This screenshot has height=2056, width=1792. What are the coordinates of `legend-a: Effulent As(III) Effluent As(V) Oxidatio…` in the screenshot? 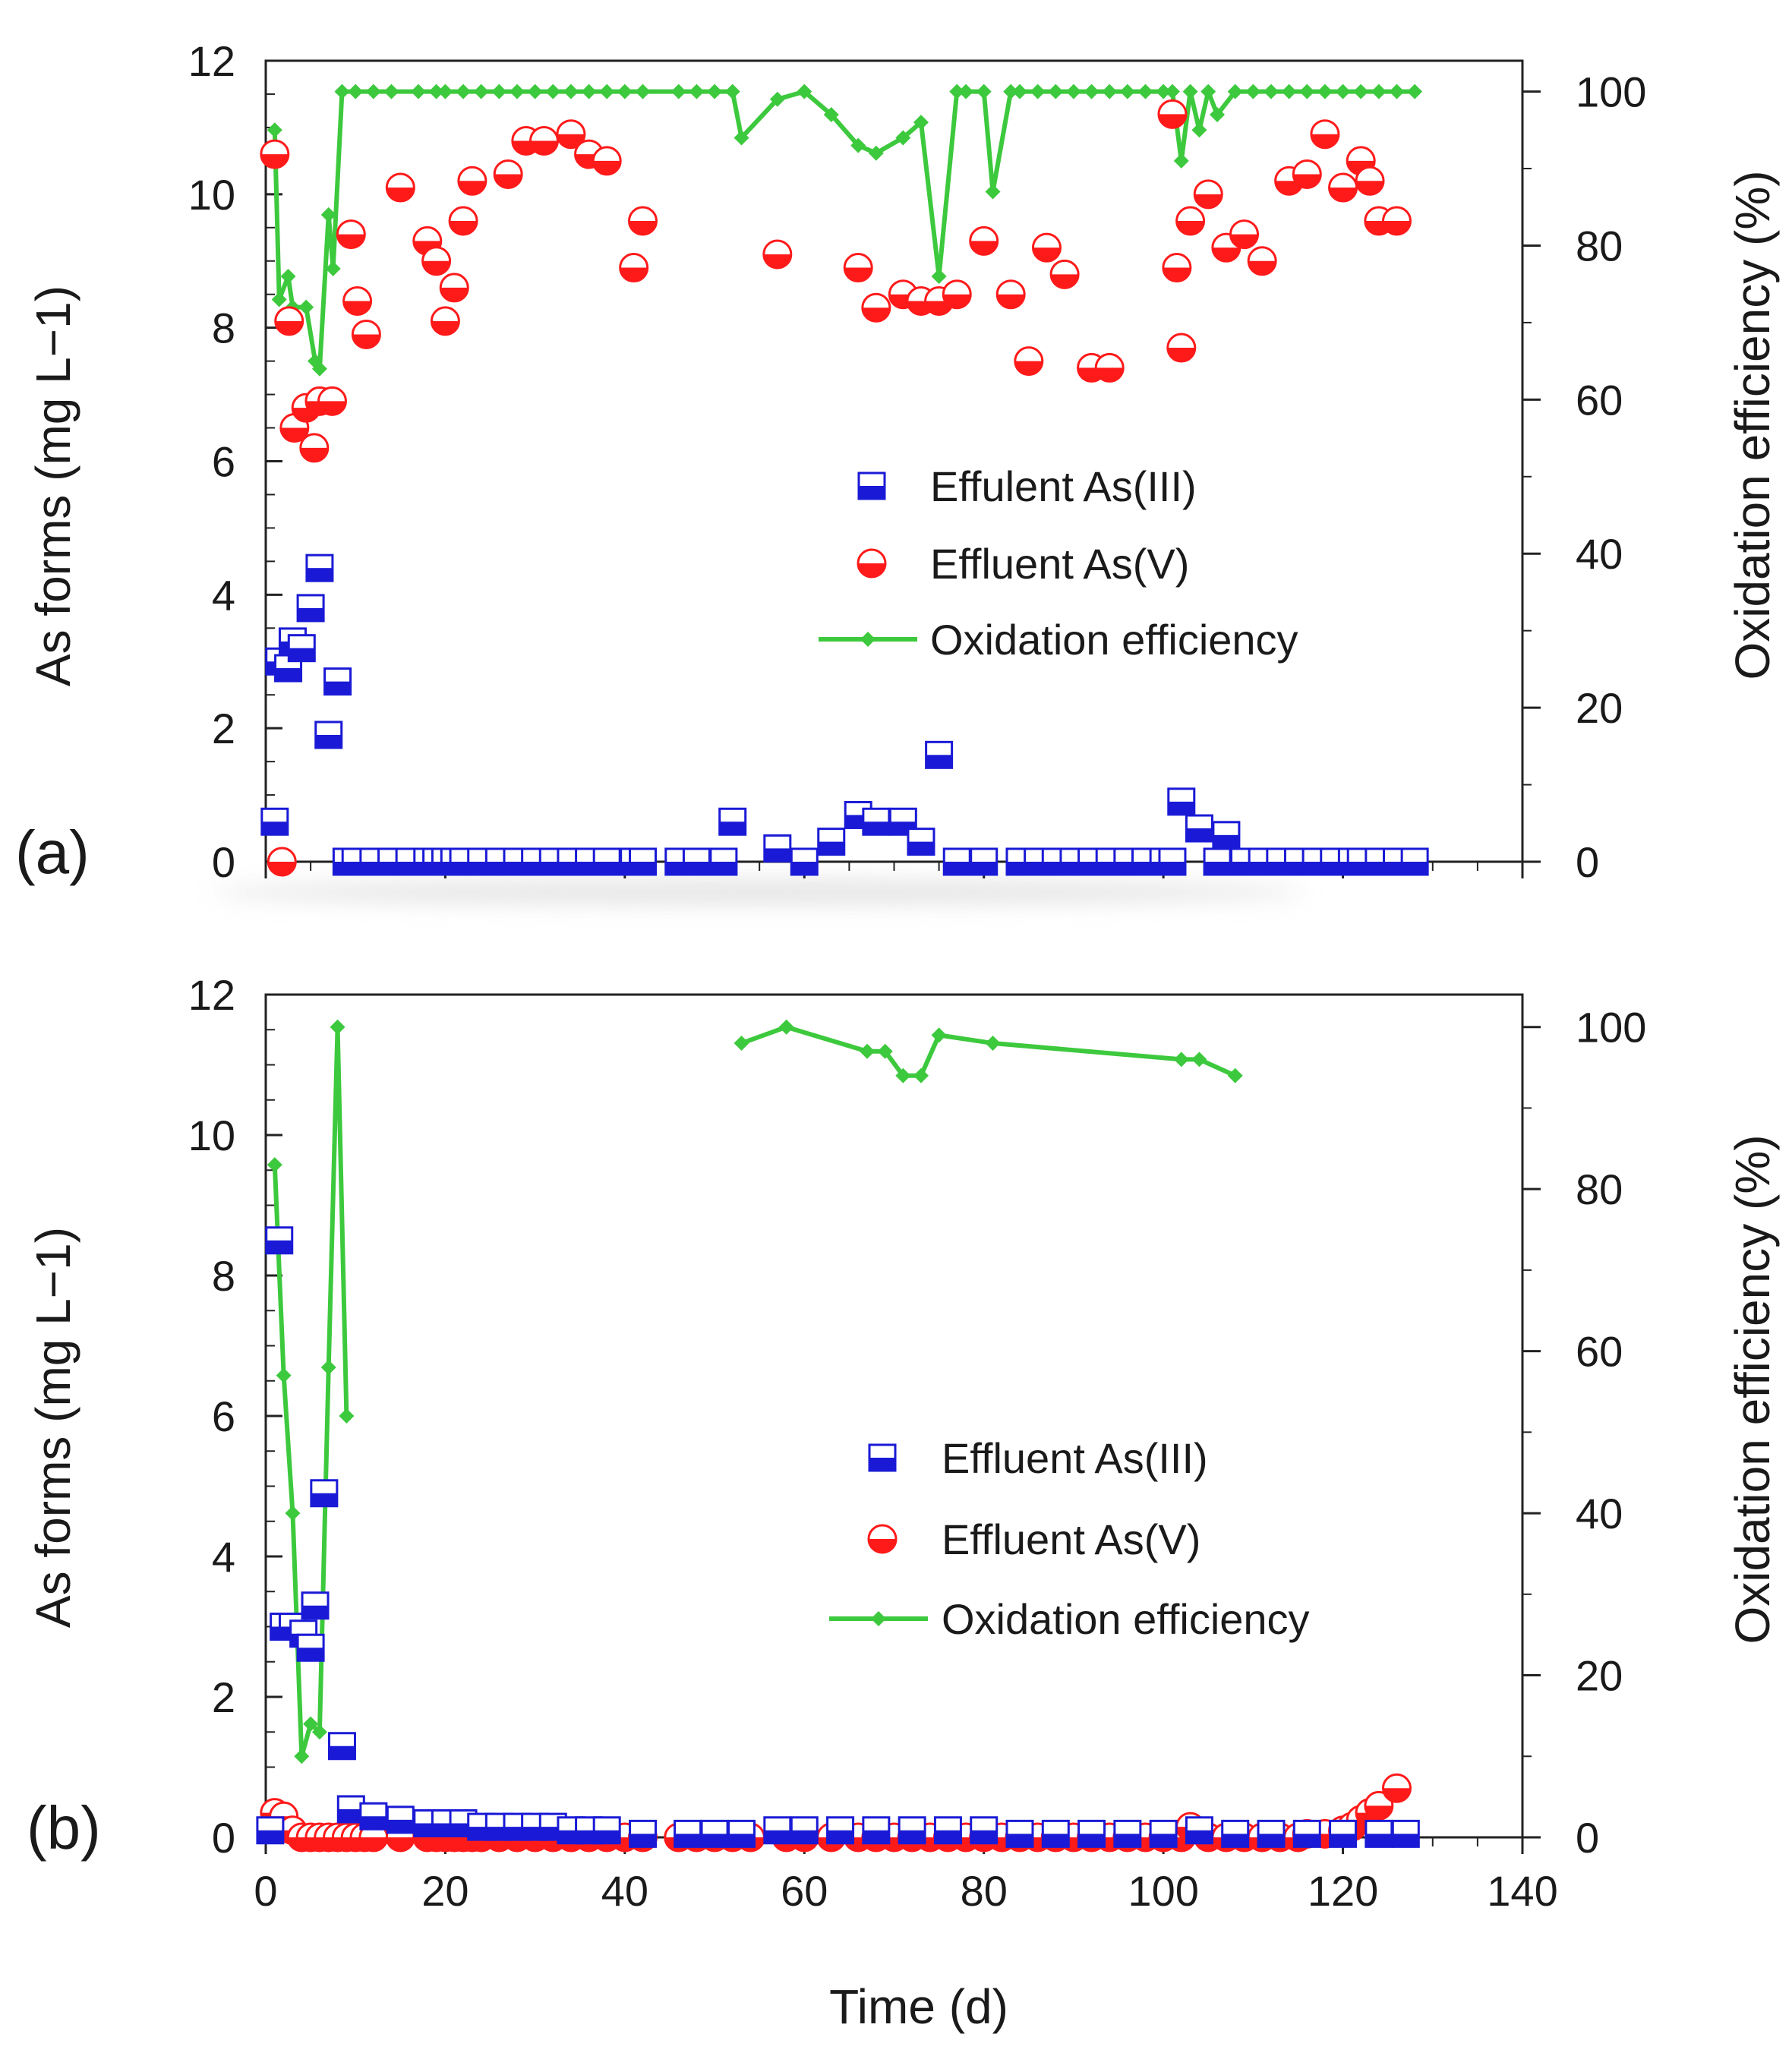 It's located at (1059, 563).